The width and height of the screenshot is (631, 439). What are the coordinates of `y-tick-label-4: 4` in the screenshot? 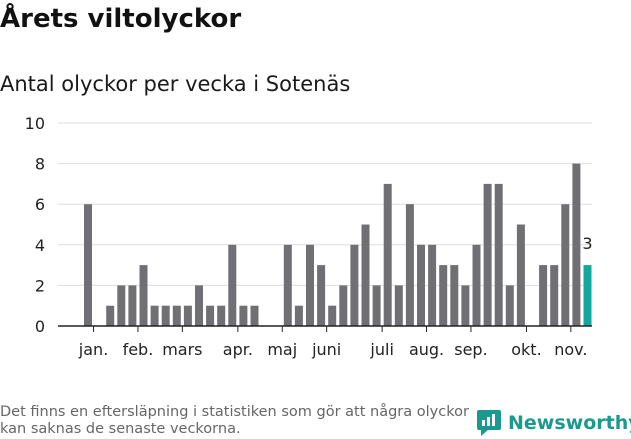 It's located at (40, 245).